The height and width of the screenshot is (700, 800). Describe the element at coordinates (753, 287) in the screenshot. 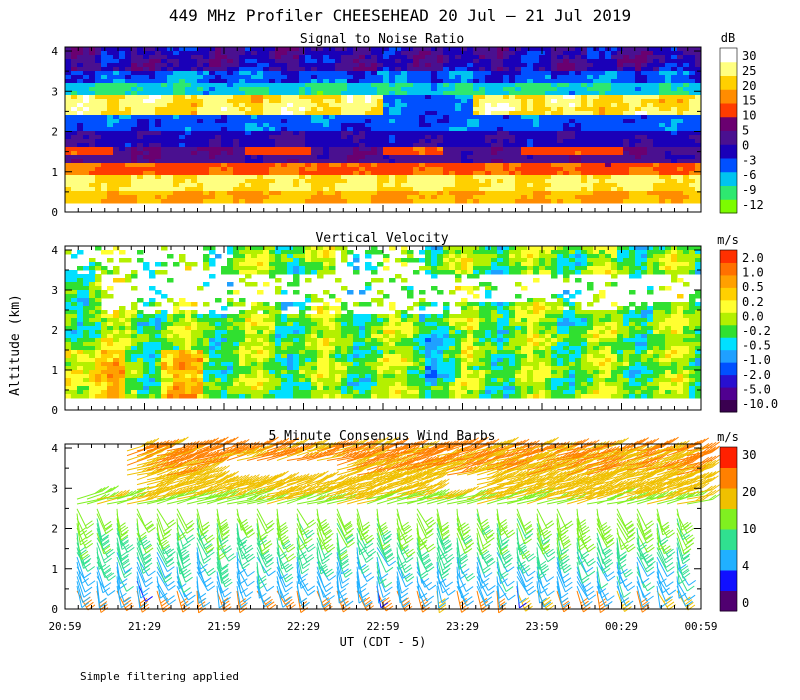

I see `colorbar-tick-label: 0.5` at that location.